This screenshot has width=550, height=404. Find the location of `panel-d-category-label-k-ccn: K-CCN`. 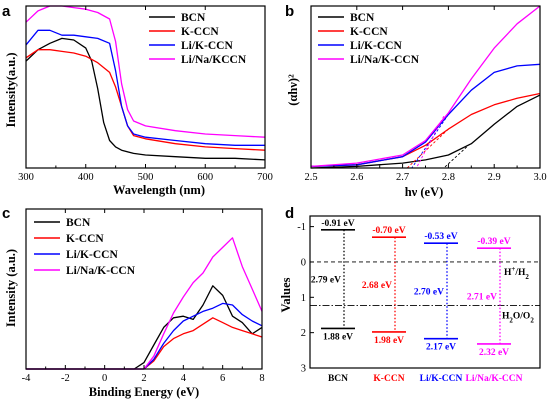

panel-d-category-label-k-ccn: K-CCN is located at coordinates (388, 379).